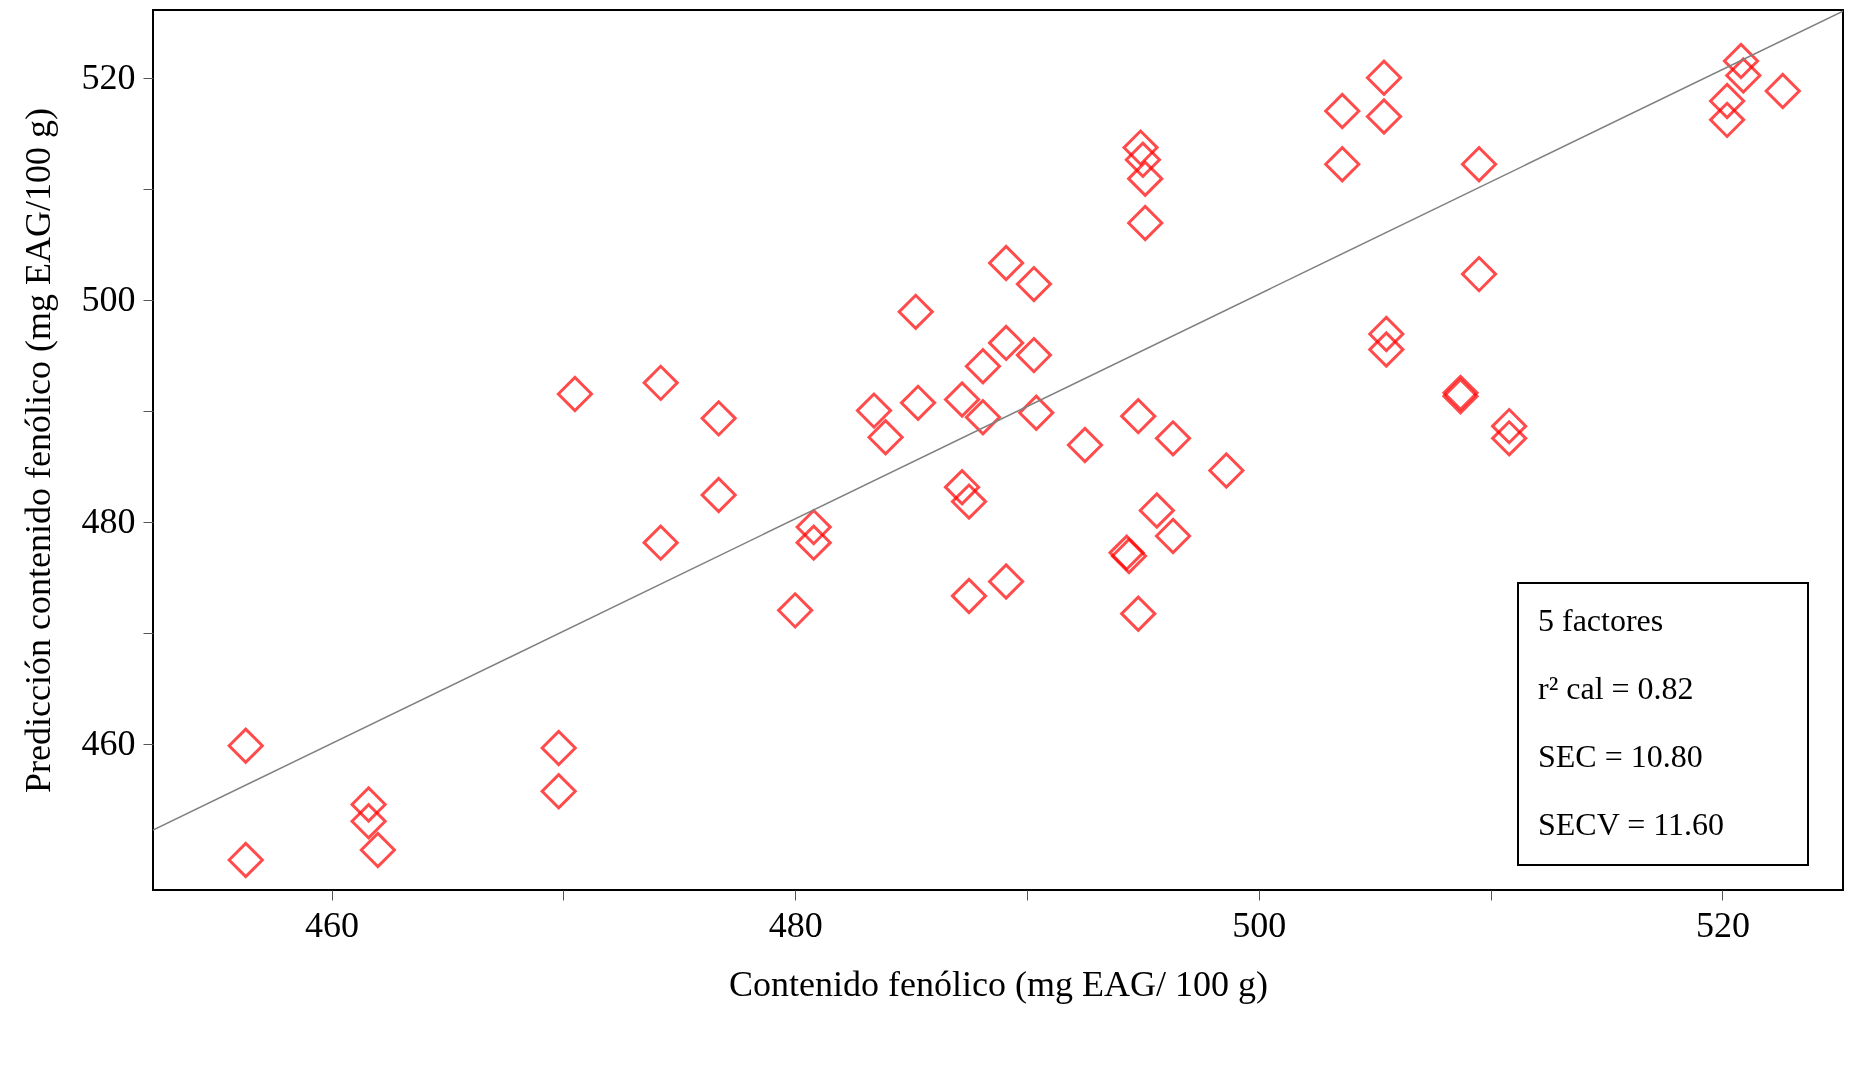 The height and width of the screenshot is (1075, 1872). What do you see at coordinates (37, 450) in the screenshot?
I see `y-axis-title: Predicción contenido fenólico (mg EAG/100 g)` at bounding box center [37, 450].